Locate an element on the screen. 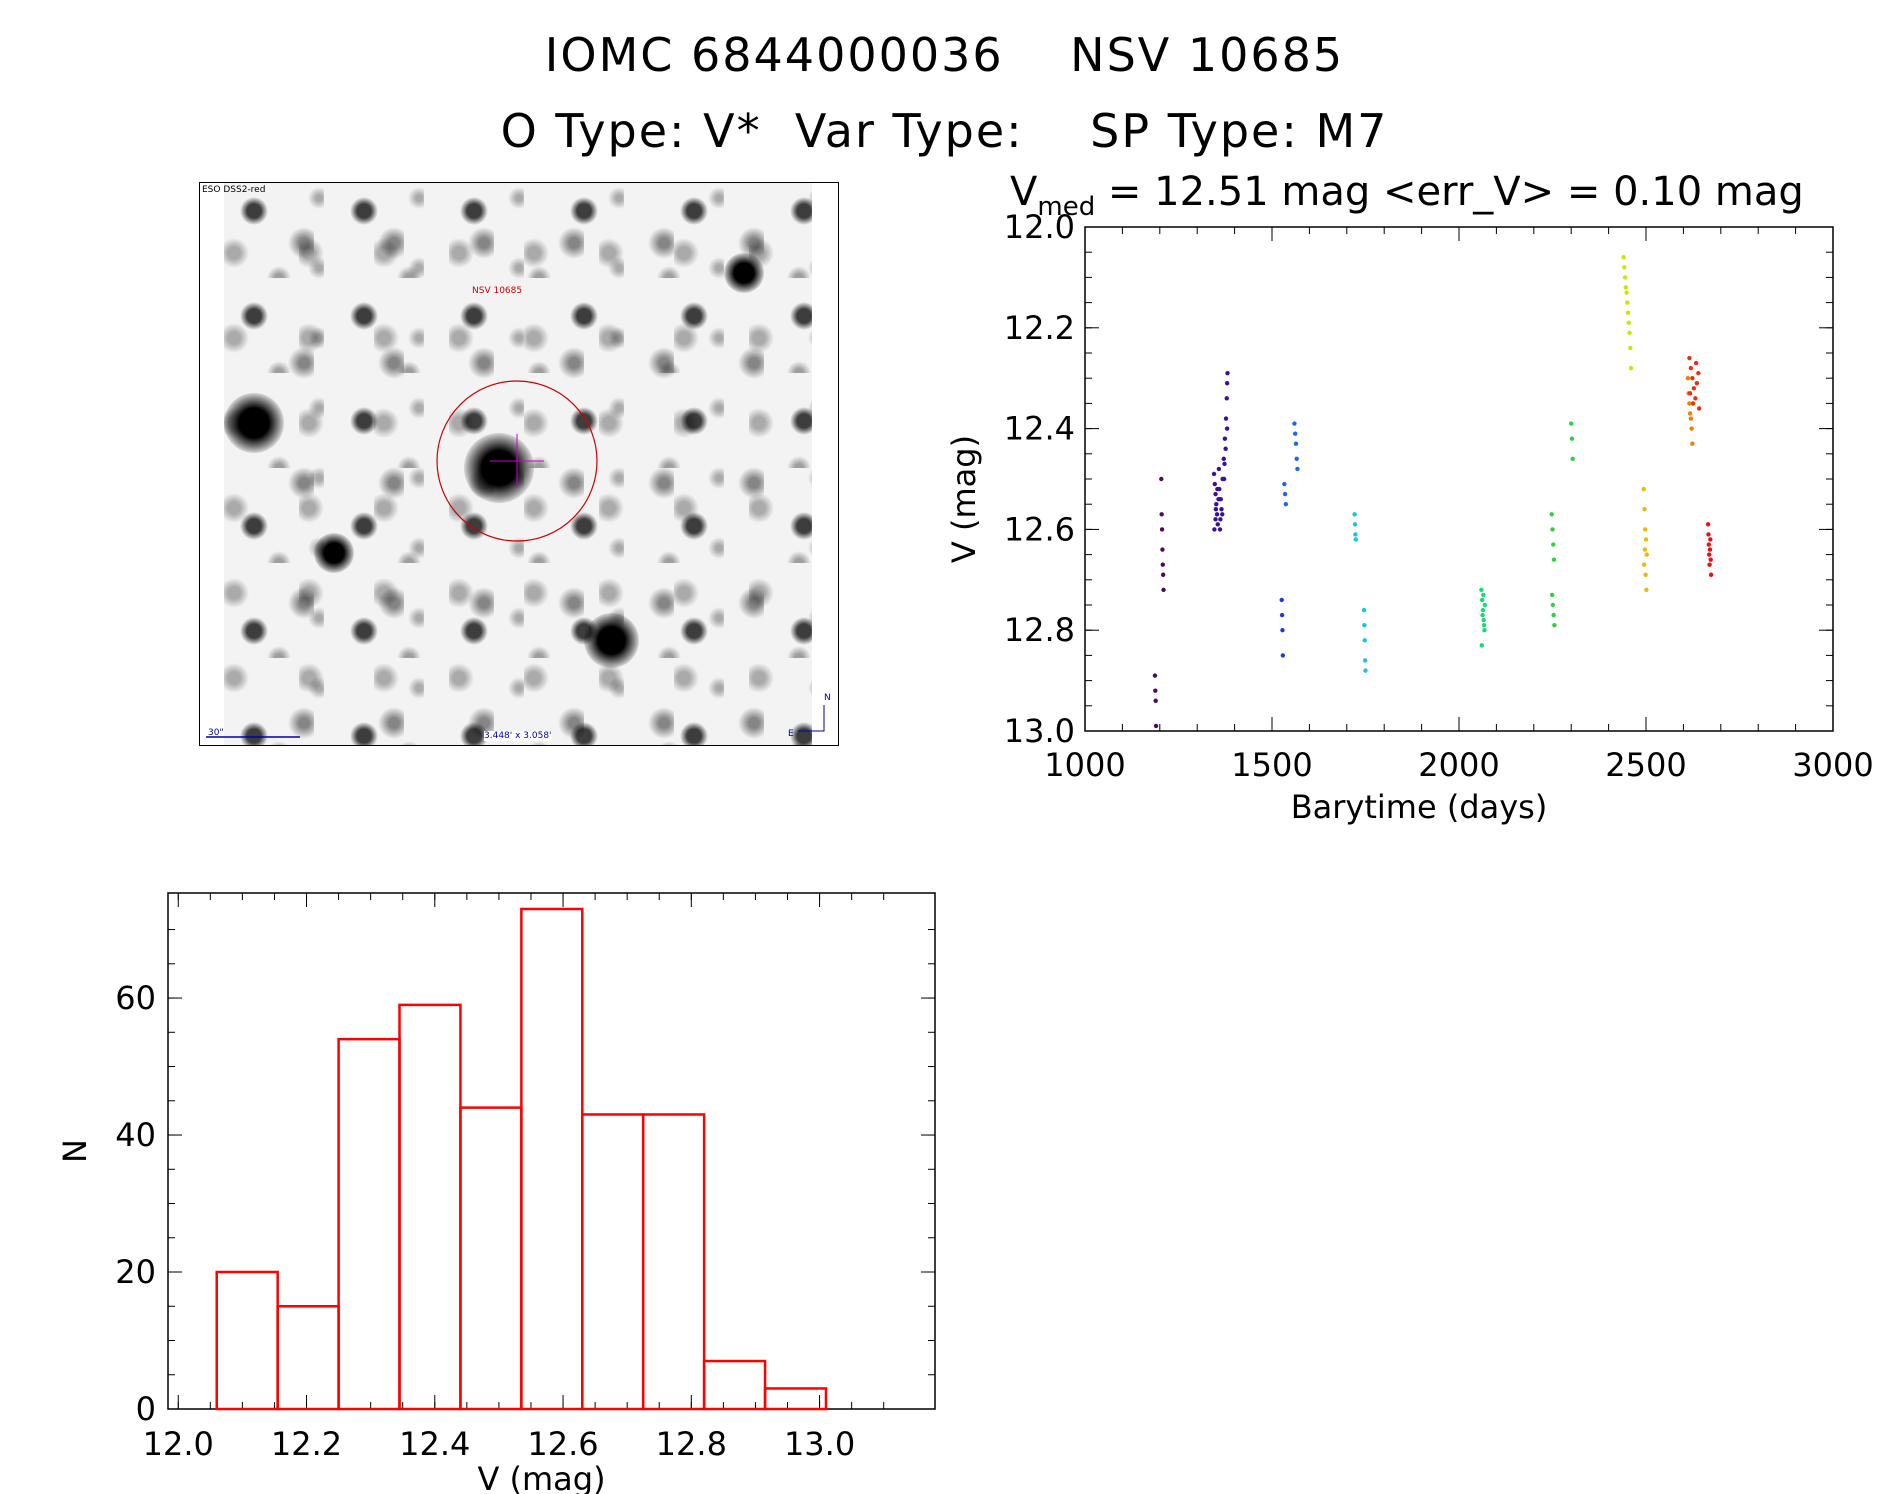  x-tick-label: 2500 is located at coordinates (1645, 765).